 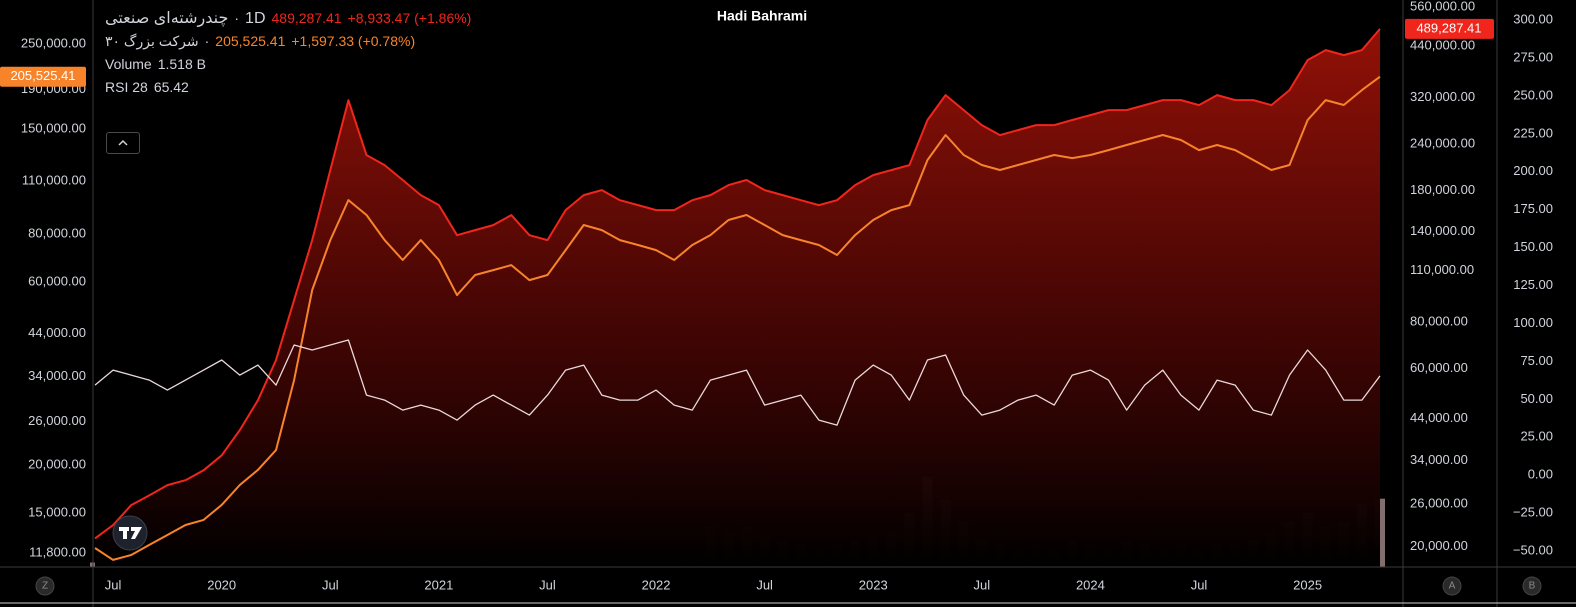 I want to click on series-name: شرکت بزرگ ۳۰, so click(x=152, y=41).